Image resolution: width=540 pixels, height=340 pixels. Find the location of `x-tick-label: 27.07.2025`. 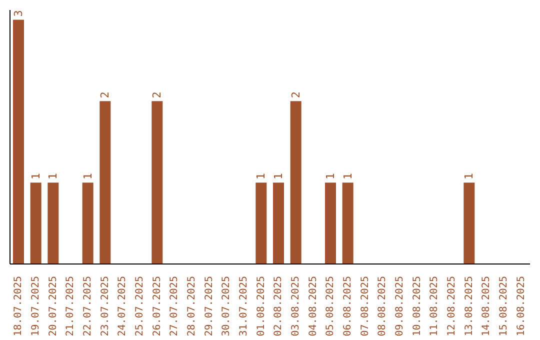

x-tick-label: 27.07.2025 is located at coordinates (174, 306).